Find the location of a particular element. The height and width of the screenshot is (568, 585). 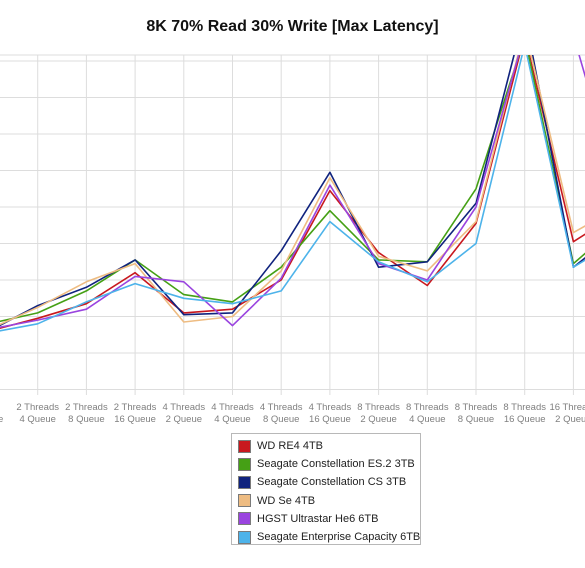

x-tick-label: 2 Threads 16 Queue is located at coordinates (135, 413).